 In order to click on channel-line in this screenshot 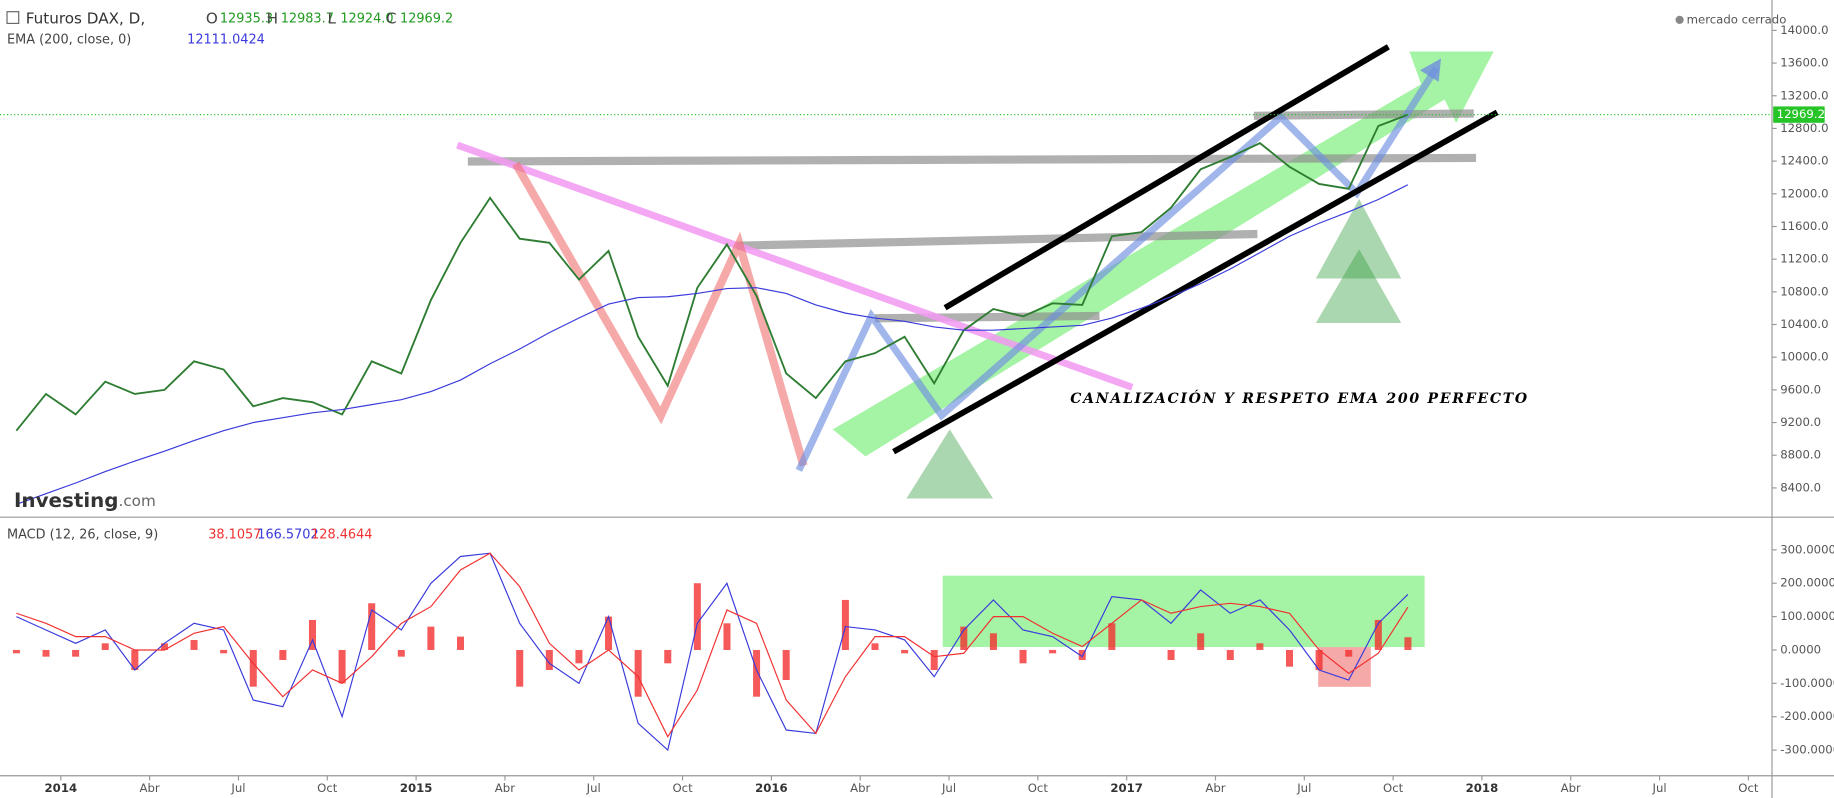, I will do `click(1195, 282)`.